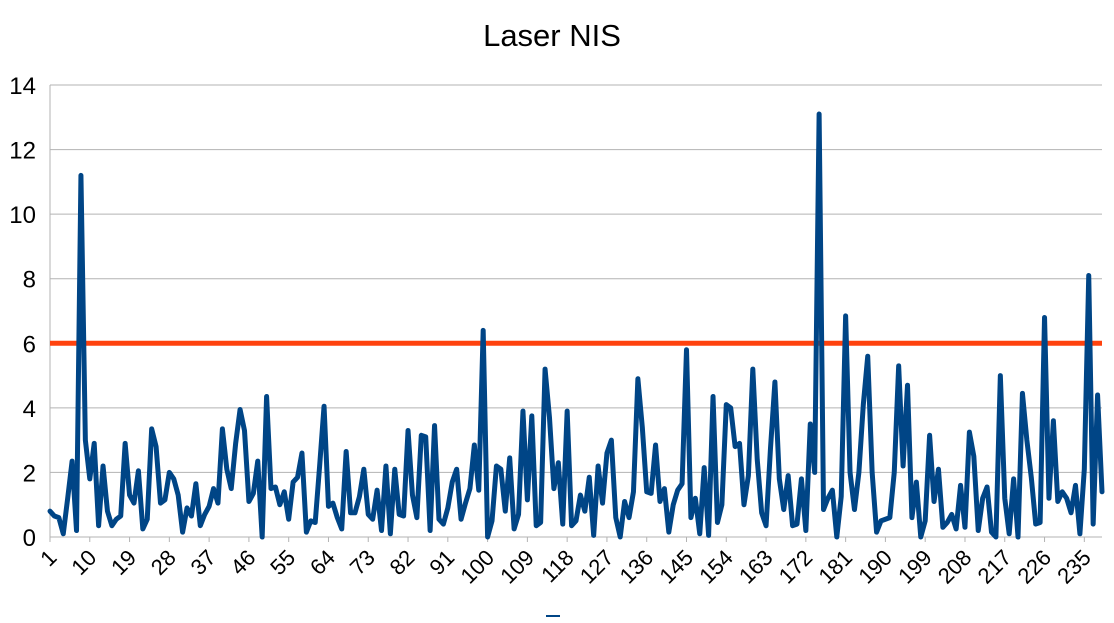 The width and height of the screenshot is (1114, 623). What do you see at coordinates (29, 344) in the screenshot?
I see `y-tick-label: 6` at bounding box center [29, 344].